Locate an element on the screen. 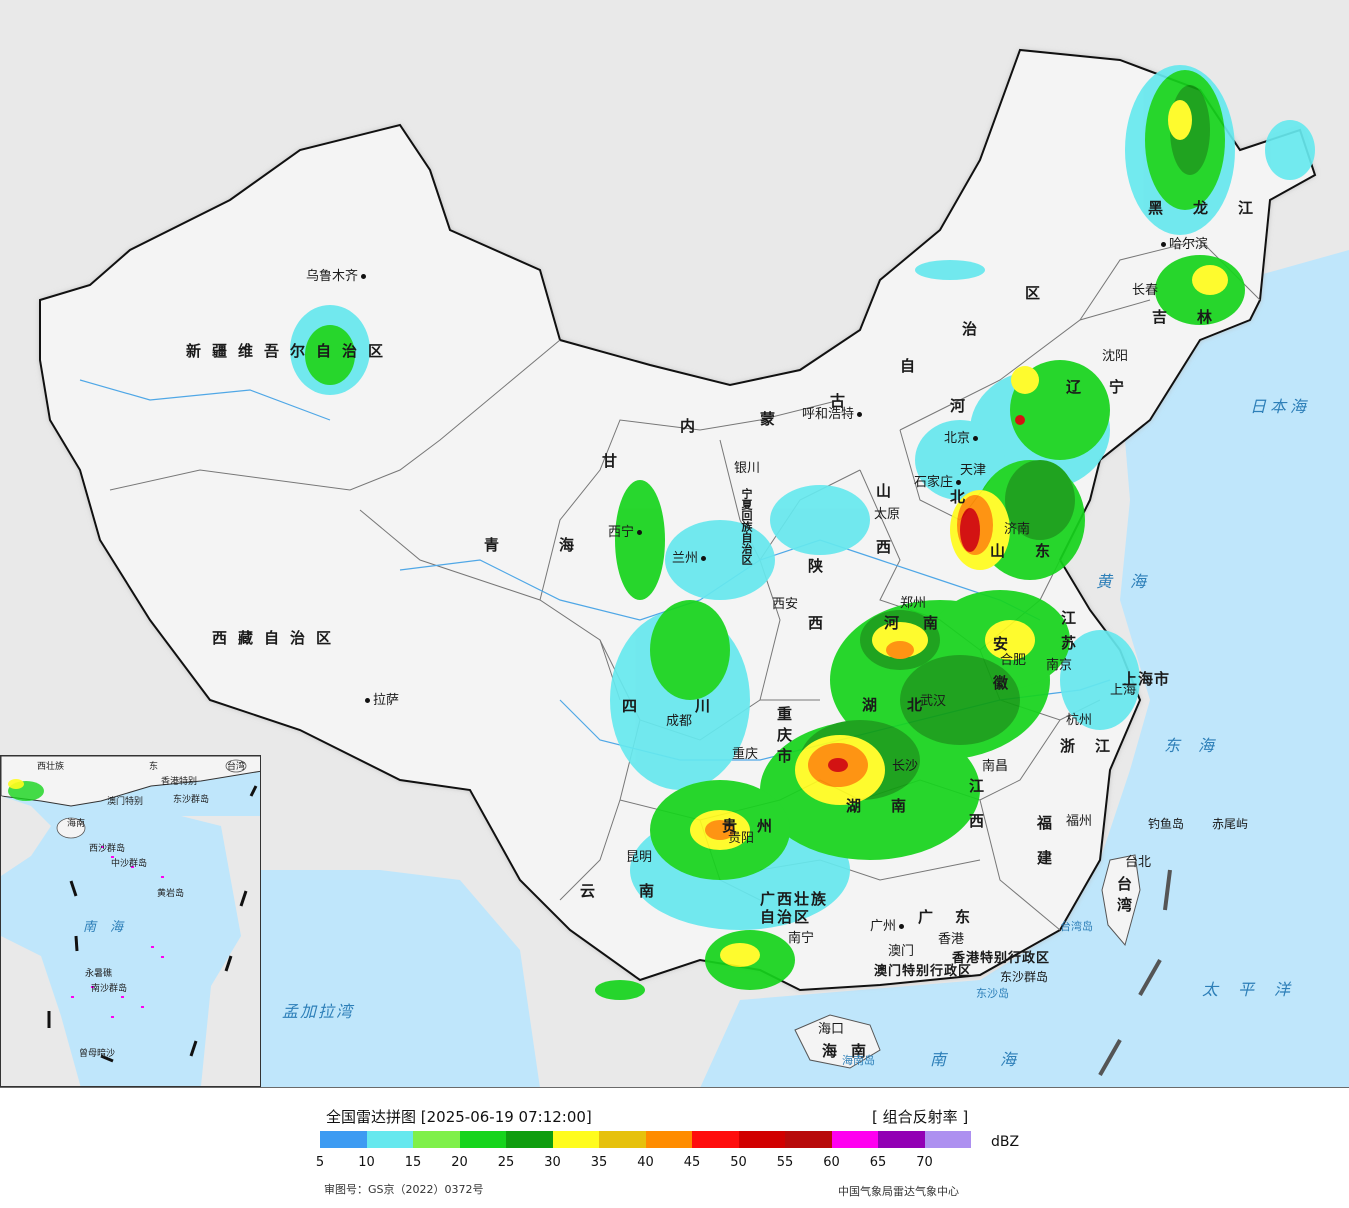 This screenshot has height=1208, width=1349. inset-label-taiwan: 台湾 is located at coordinates (236, 767).